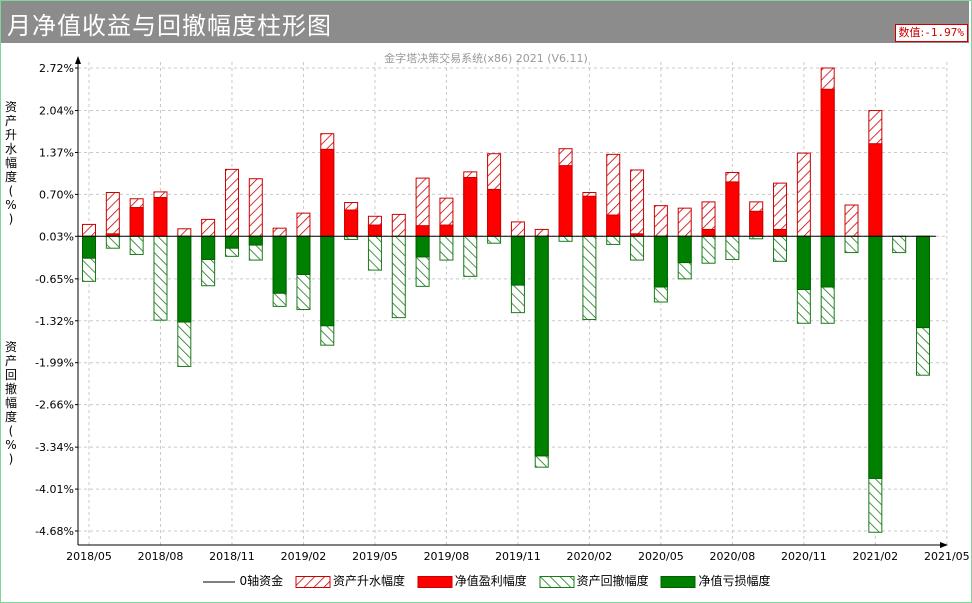 The width and height of the screenshot is (972, 603). Describe the element at coordinates (54, 363) in the screenshot. I see `y-tick-label: -1.99%` at that location.